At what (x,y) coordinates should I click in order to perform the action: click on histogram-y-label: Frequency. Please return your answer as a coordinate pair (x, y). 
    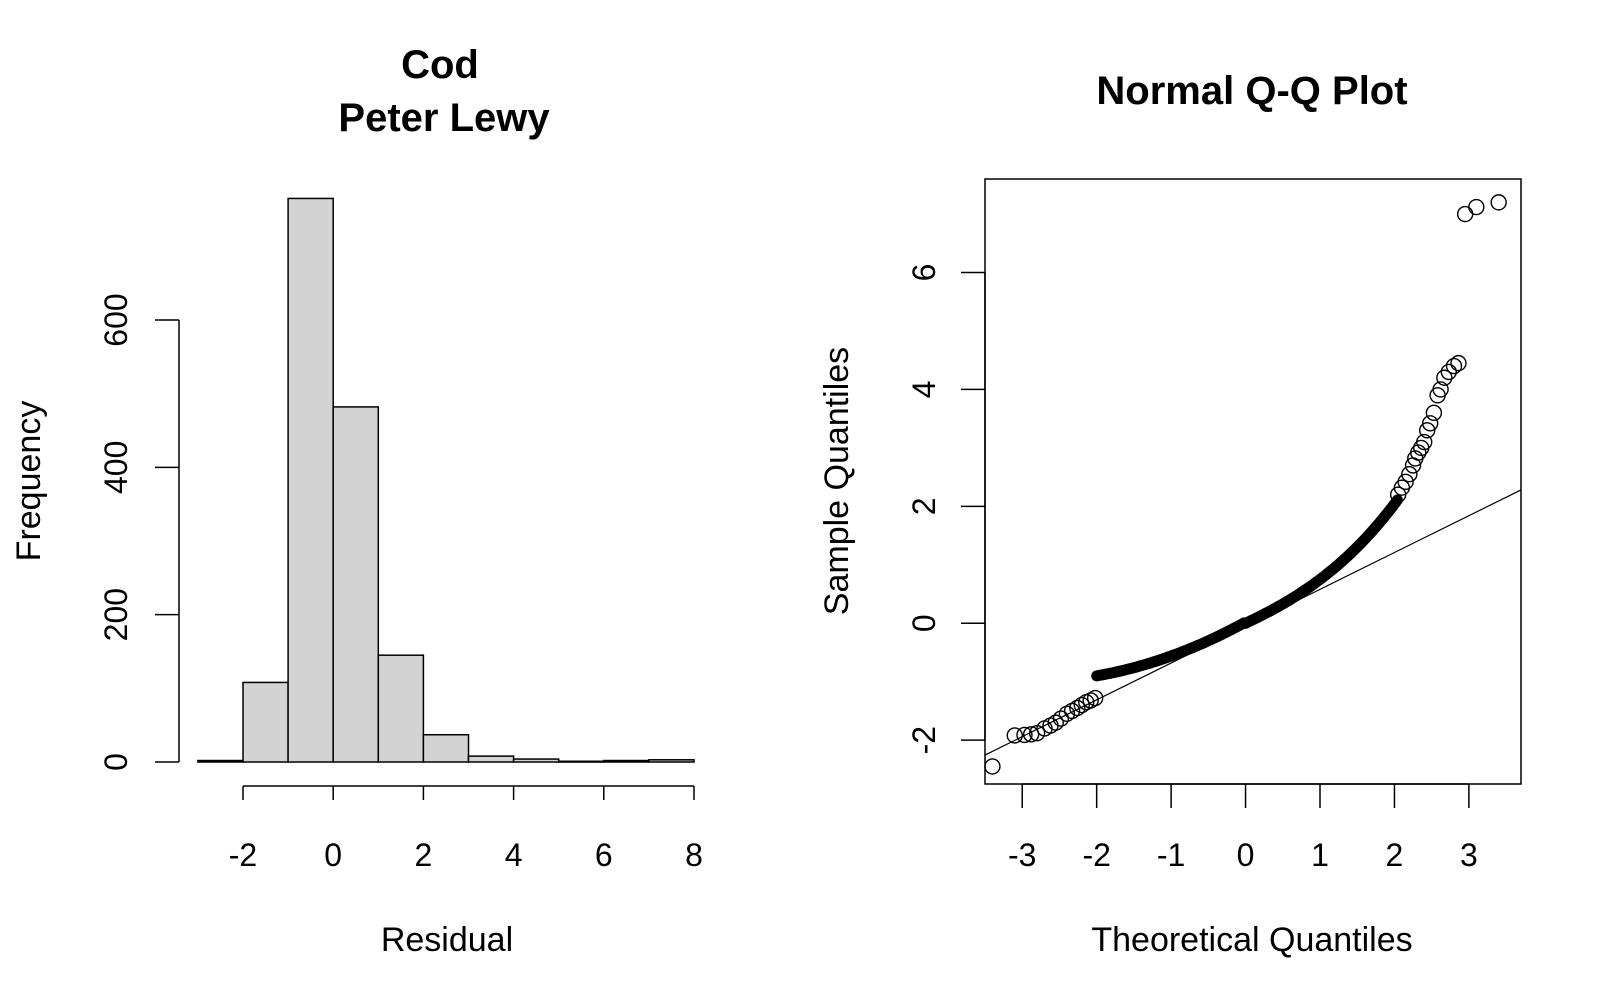
    Looking at the image, I should click on (29, 481).